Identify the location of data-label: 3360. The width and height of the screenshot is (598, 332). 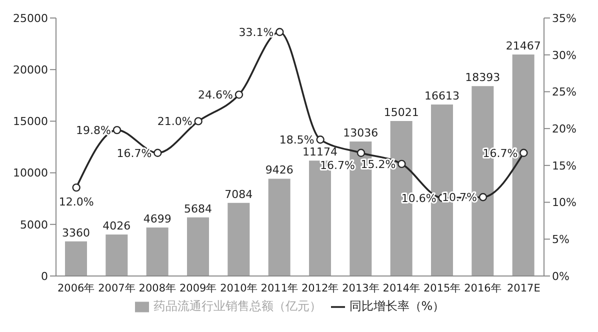
(76, 233).